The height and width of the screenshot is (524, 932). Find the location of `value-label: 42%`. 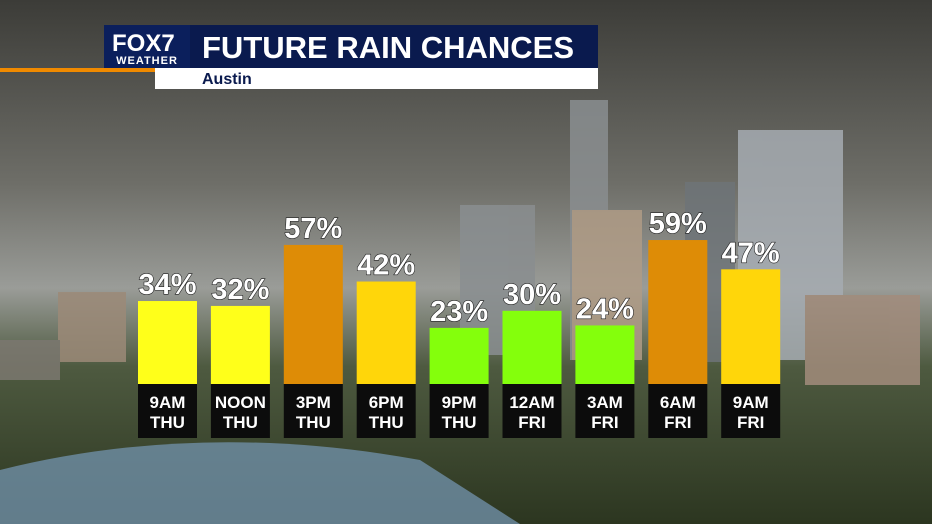

value-label: 42% is located at coordinates (386, 266).